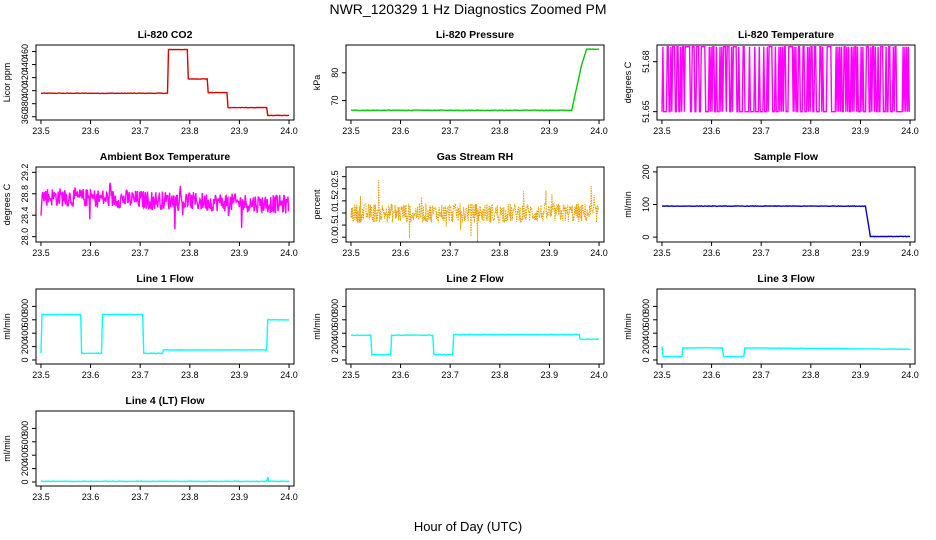  I want to click on panel-title: Li-820 CO2, so click(165, 35).